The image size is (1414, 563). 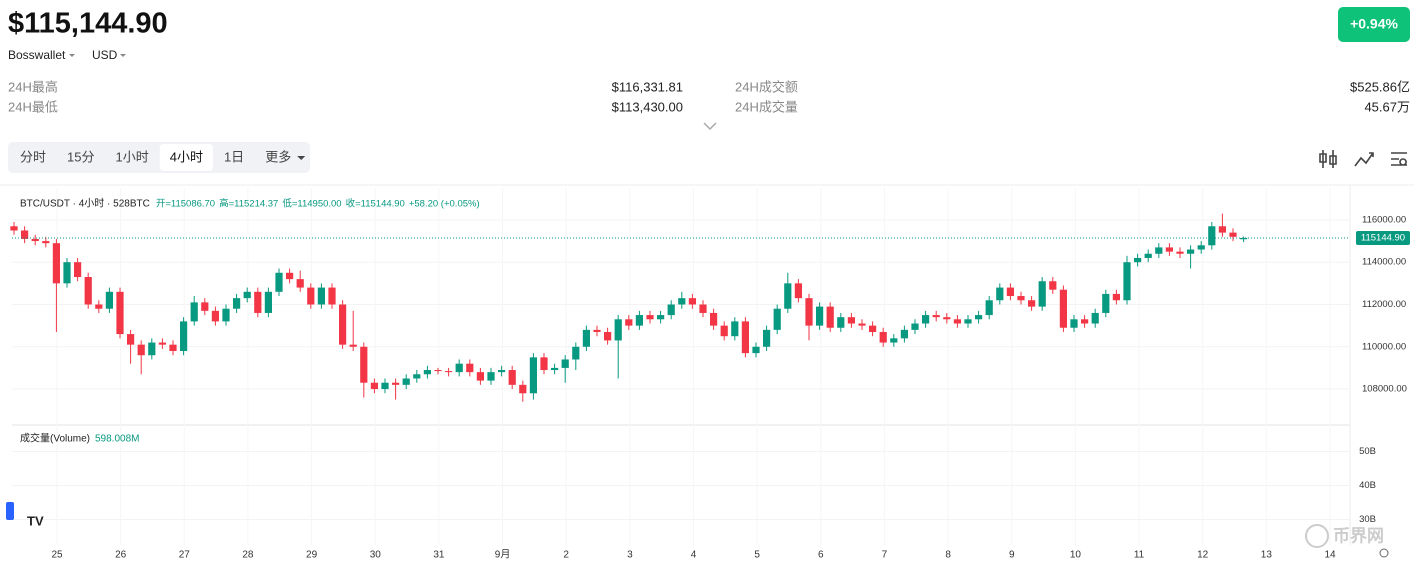 What do you see at coordinates (1363, 159) in the screenshot?
I see `toolbar-icons` at bounding box center [1363, 159].